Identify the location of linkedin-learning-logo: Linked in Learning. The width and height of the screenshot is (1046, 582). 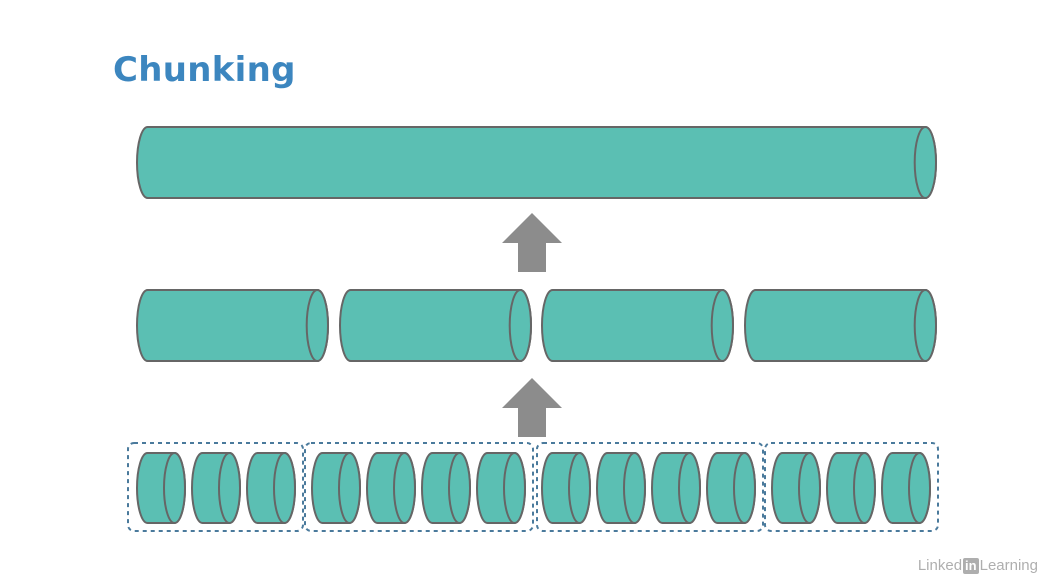
(978, 565).